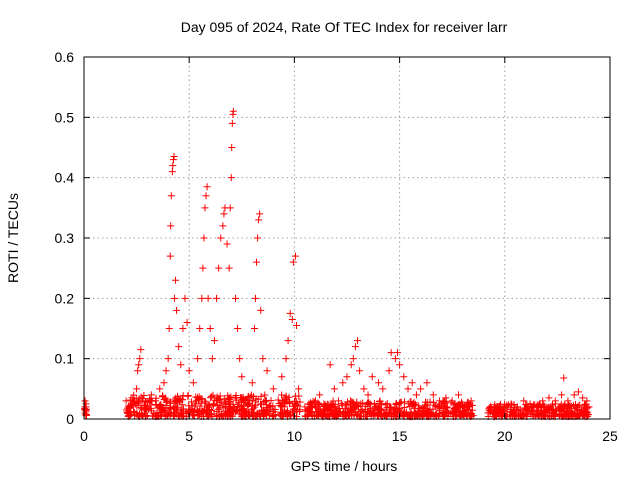  I want to click on x-axis-label: GPS time / hours, so click(344, 466).